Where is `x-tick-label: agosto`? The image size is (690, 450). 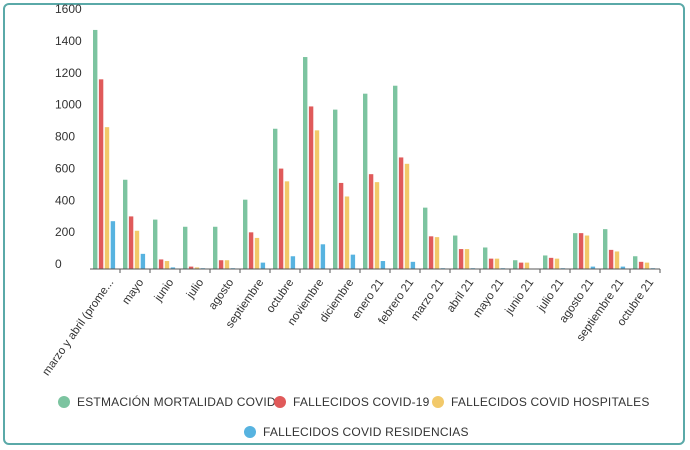
x-tick-label: agosto is located at coordinates (222, 294).